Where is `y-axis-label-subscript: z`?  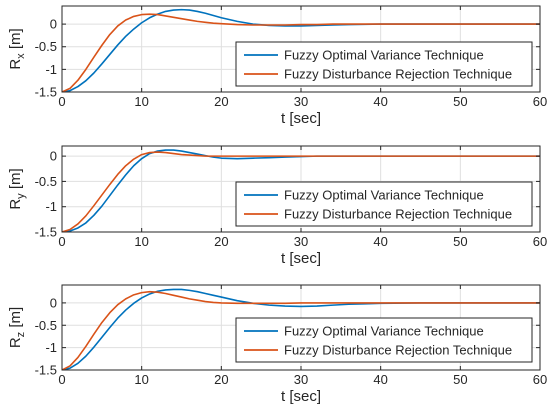
y-axis-label-subscript: z is located at coordinates (21, 335).